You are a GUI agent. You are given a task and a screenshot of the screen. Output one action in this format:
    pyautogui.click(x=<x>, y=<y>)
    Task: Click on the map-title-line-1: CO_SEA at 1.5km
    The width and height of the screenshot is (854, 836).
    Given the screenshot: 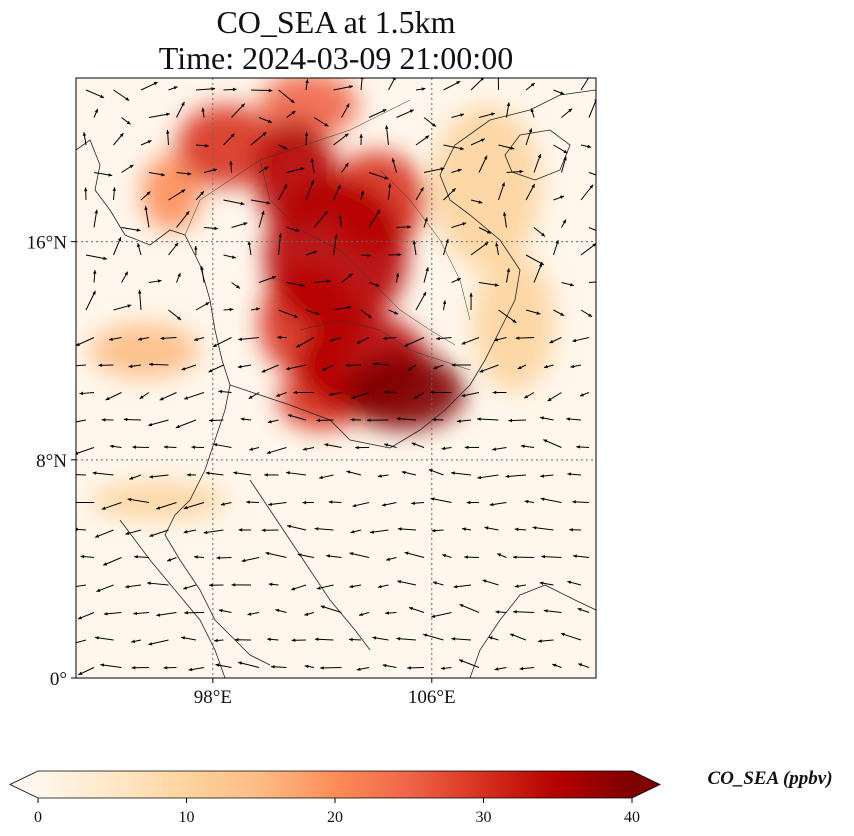 What is the action you would take?
    pyautogui.click(x=336, y=22)
    